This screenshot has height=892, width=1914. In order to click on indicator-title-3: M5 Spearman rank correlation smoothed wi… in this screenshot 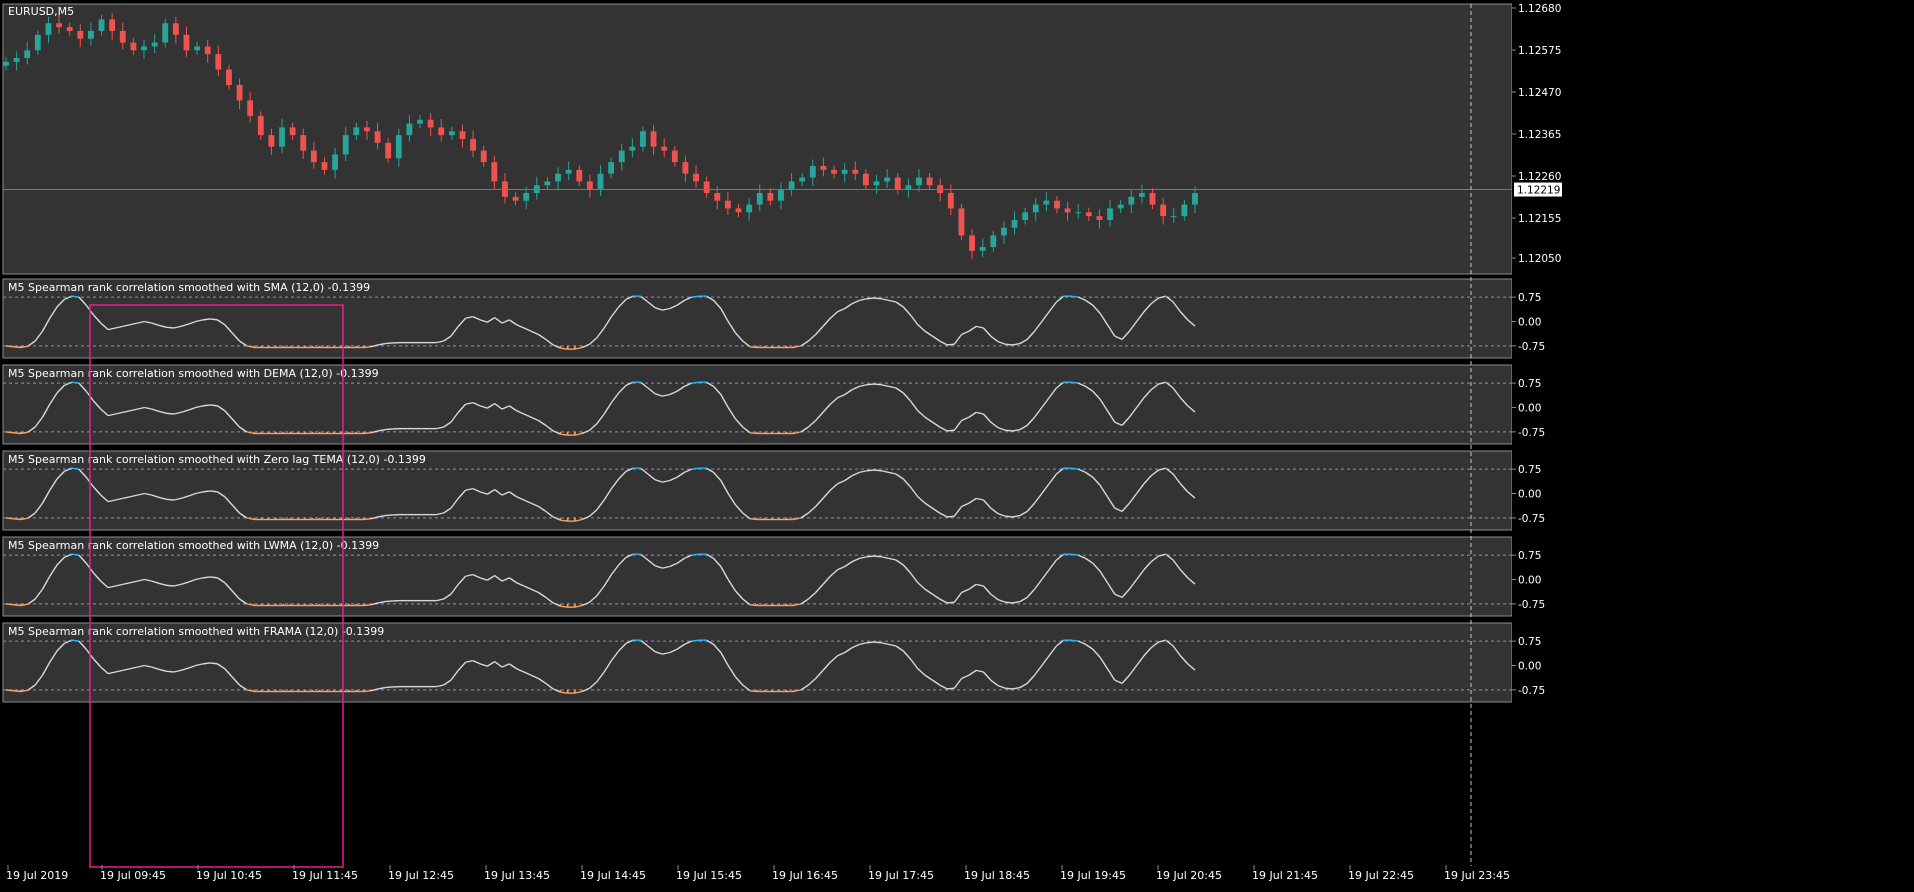, I will do `click(217, 459)`.